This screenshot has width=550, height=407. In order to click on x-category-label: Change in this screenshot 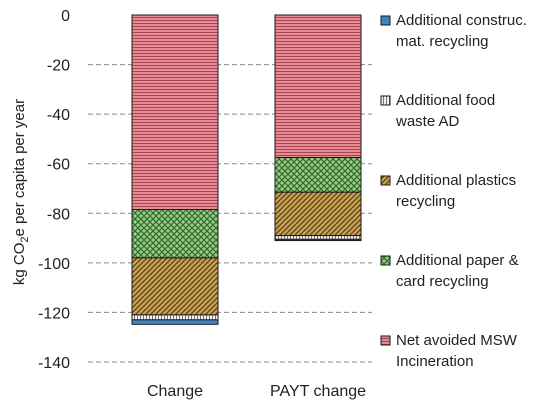, I will do `click(175, 391)`.